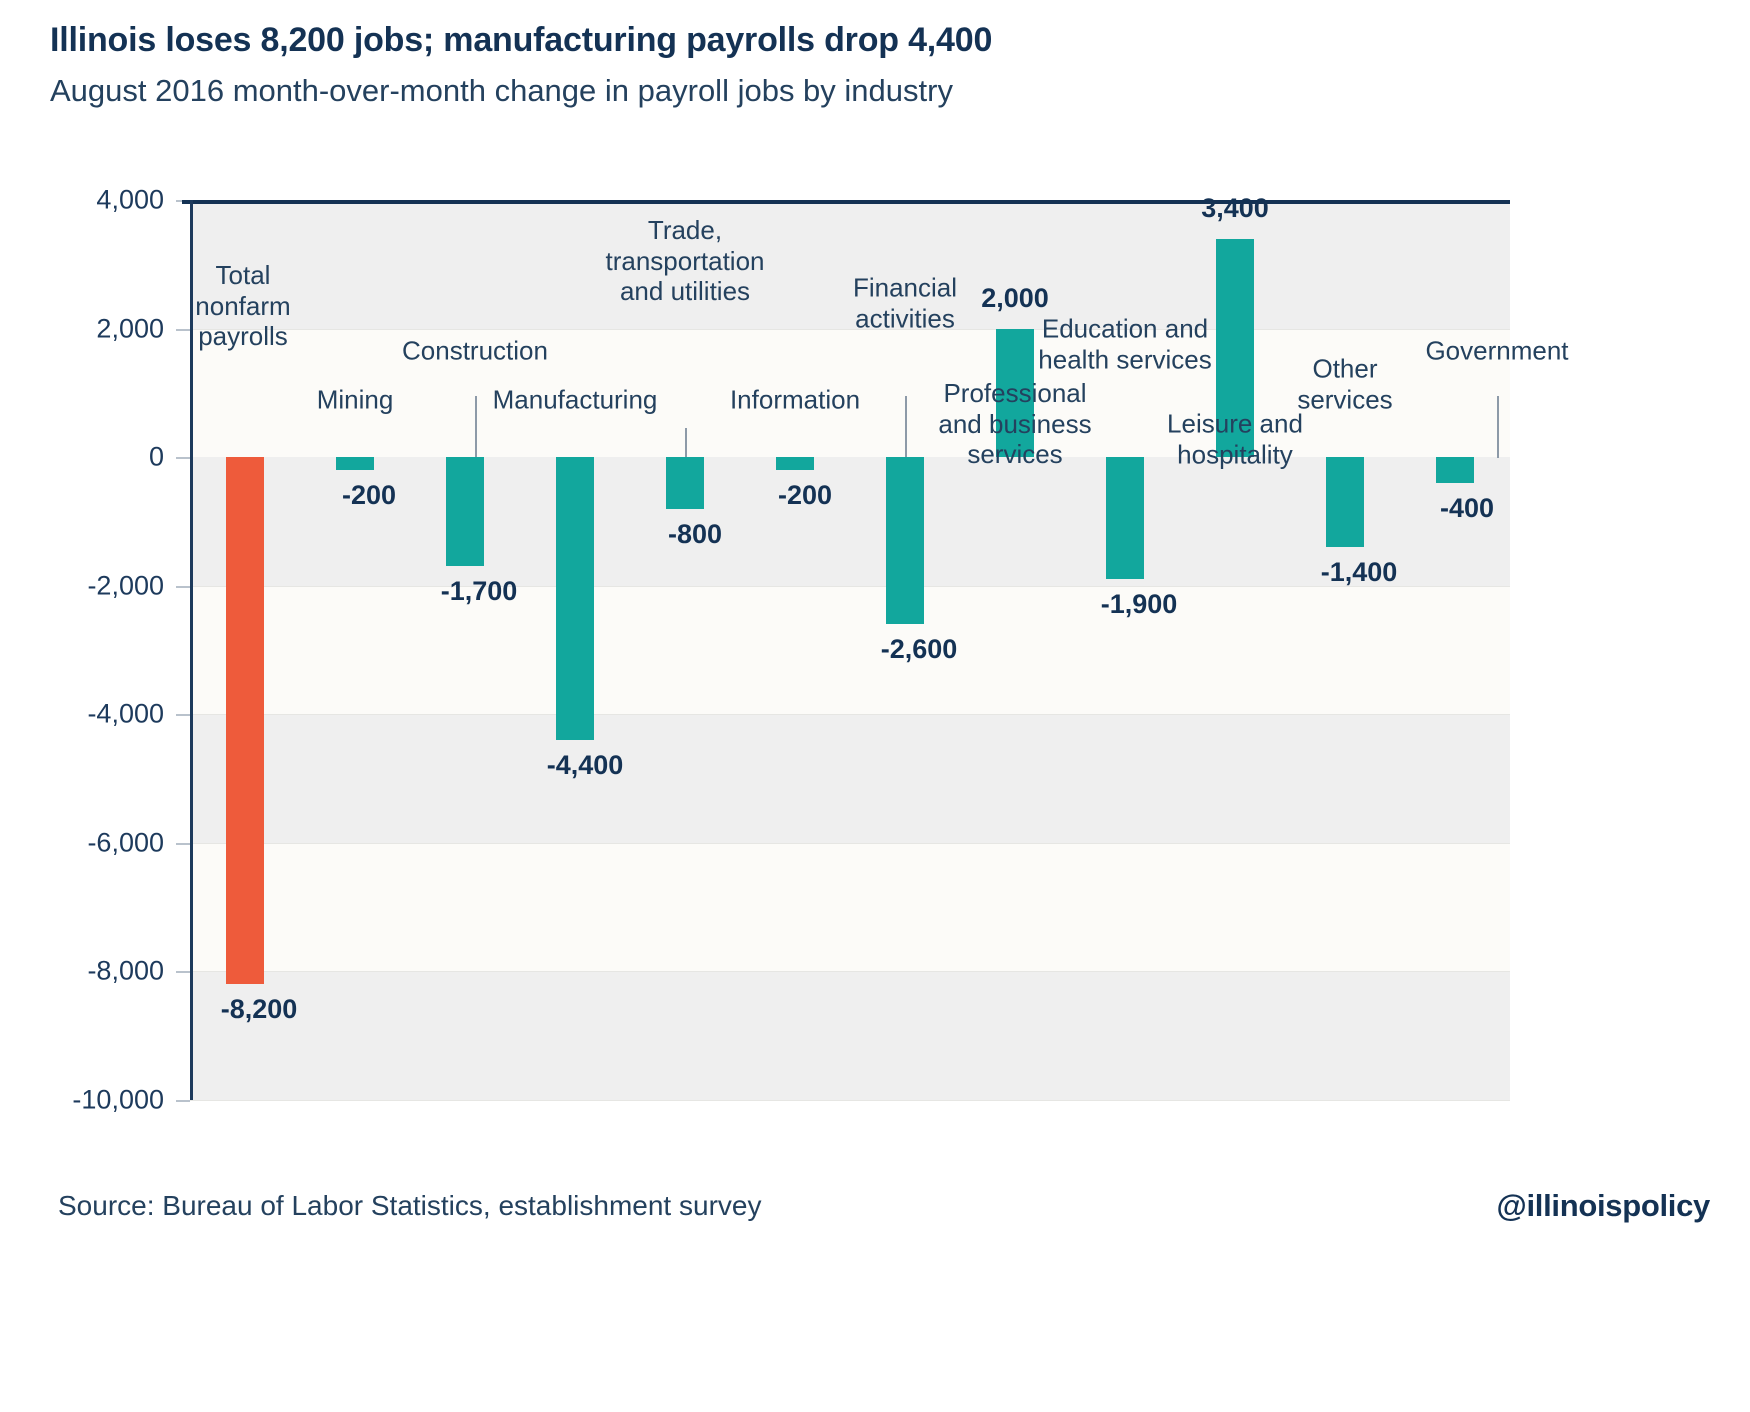 The image size is (1750, 1412). I want to click on y-axis-tick-label: -10,000, so click(118, 1099).